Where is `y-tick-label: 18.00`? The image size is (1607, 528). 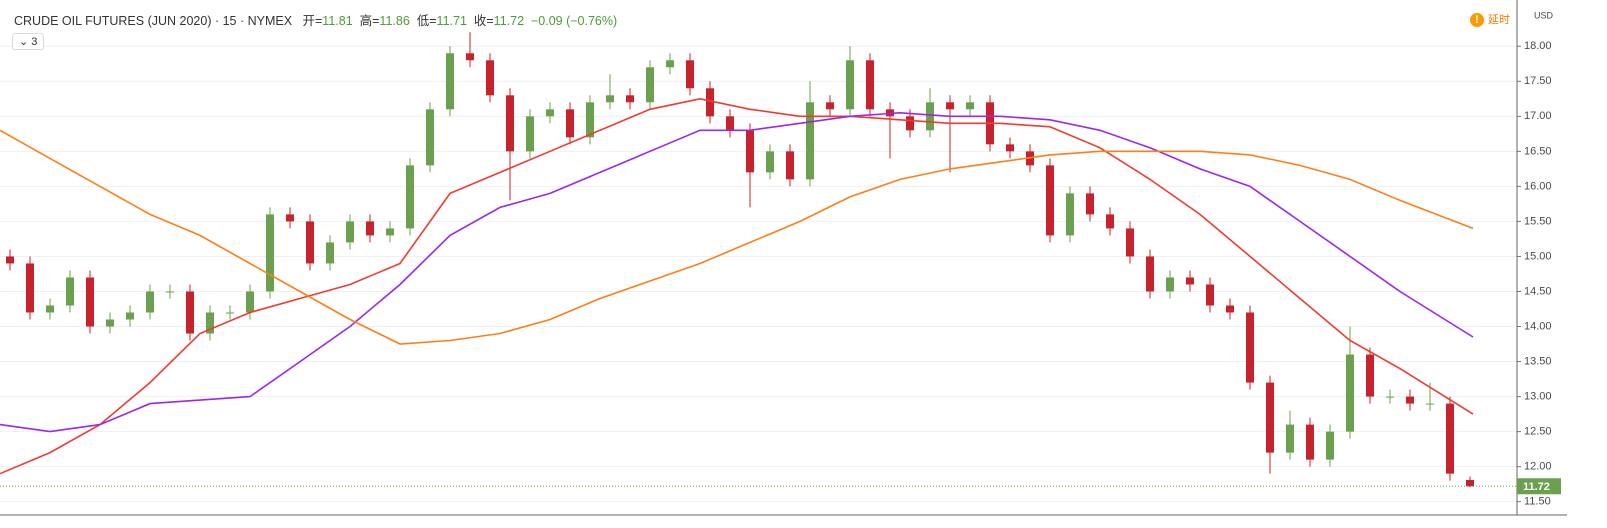
y-tick-label: 18.00 is located at coordinates (1538, 46).